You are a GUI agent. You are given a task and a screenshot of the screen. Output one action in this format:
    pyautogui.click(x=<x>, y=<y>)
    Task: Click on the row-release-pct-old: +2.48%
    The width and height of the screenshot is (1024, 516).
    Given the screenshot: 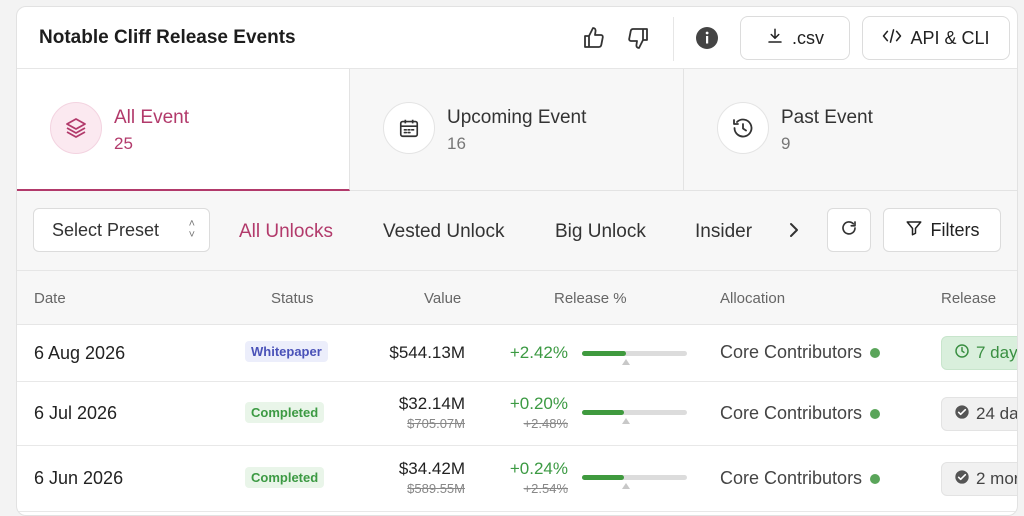 What is the action you would take?
    pyautogui.click(x=545, y=423)
    